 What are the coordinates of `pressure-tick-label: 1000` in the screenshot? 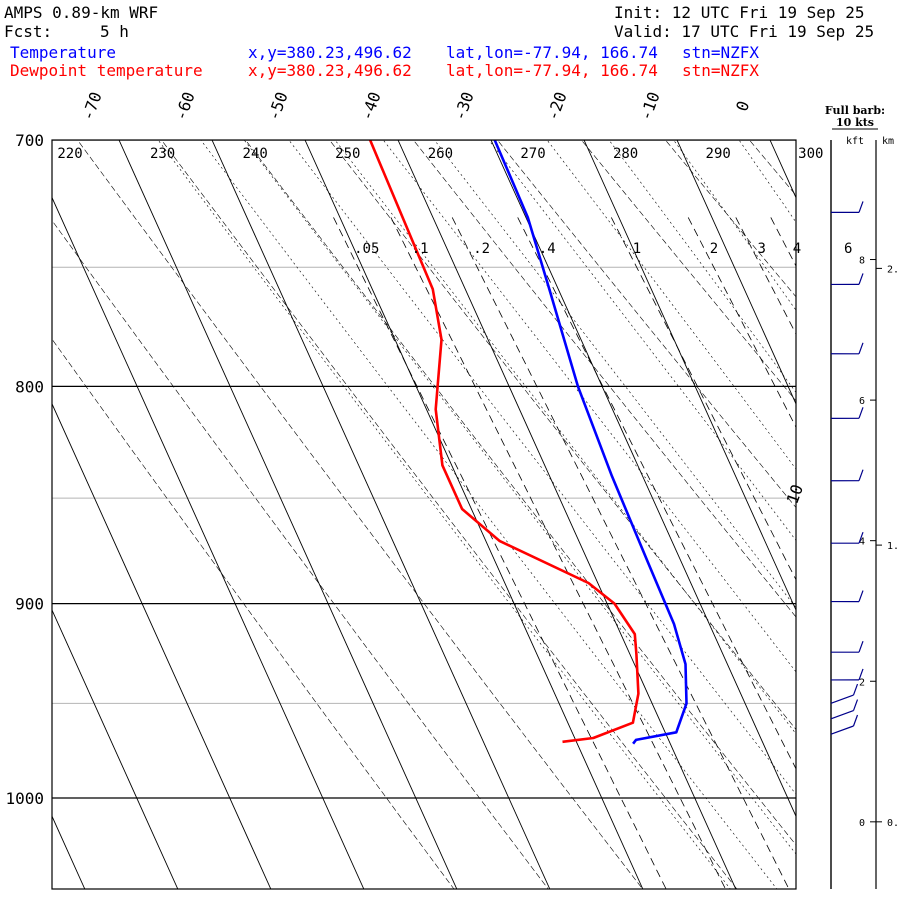 It's located at (24, 798).